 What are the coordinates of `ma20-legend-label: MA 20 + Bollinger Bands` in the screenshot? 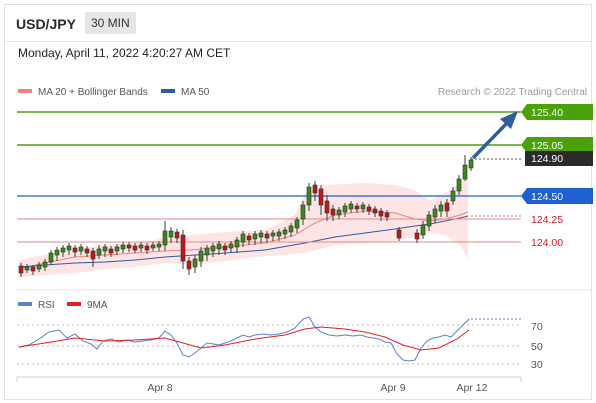 It's located at (93, 92).